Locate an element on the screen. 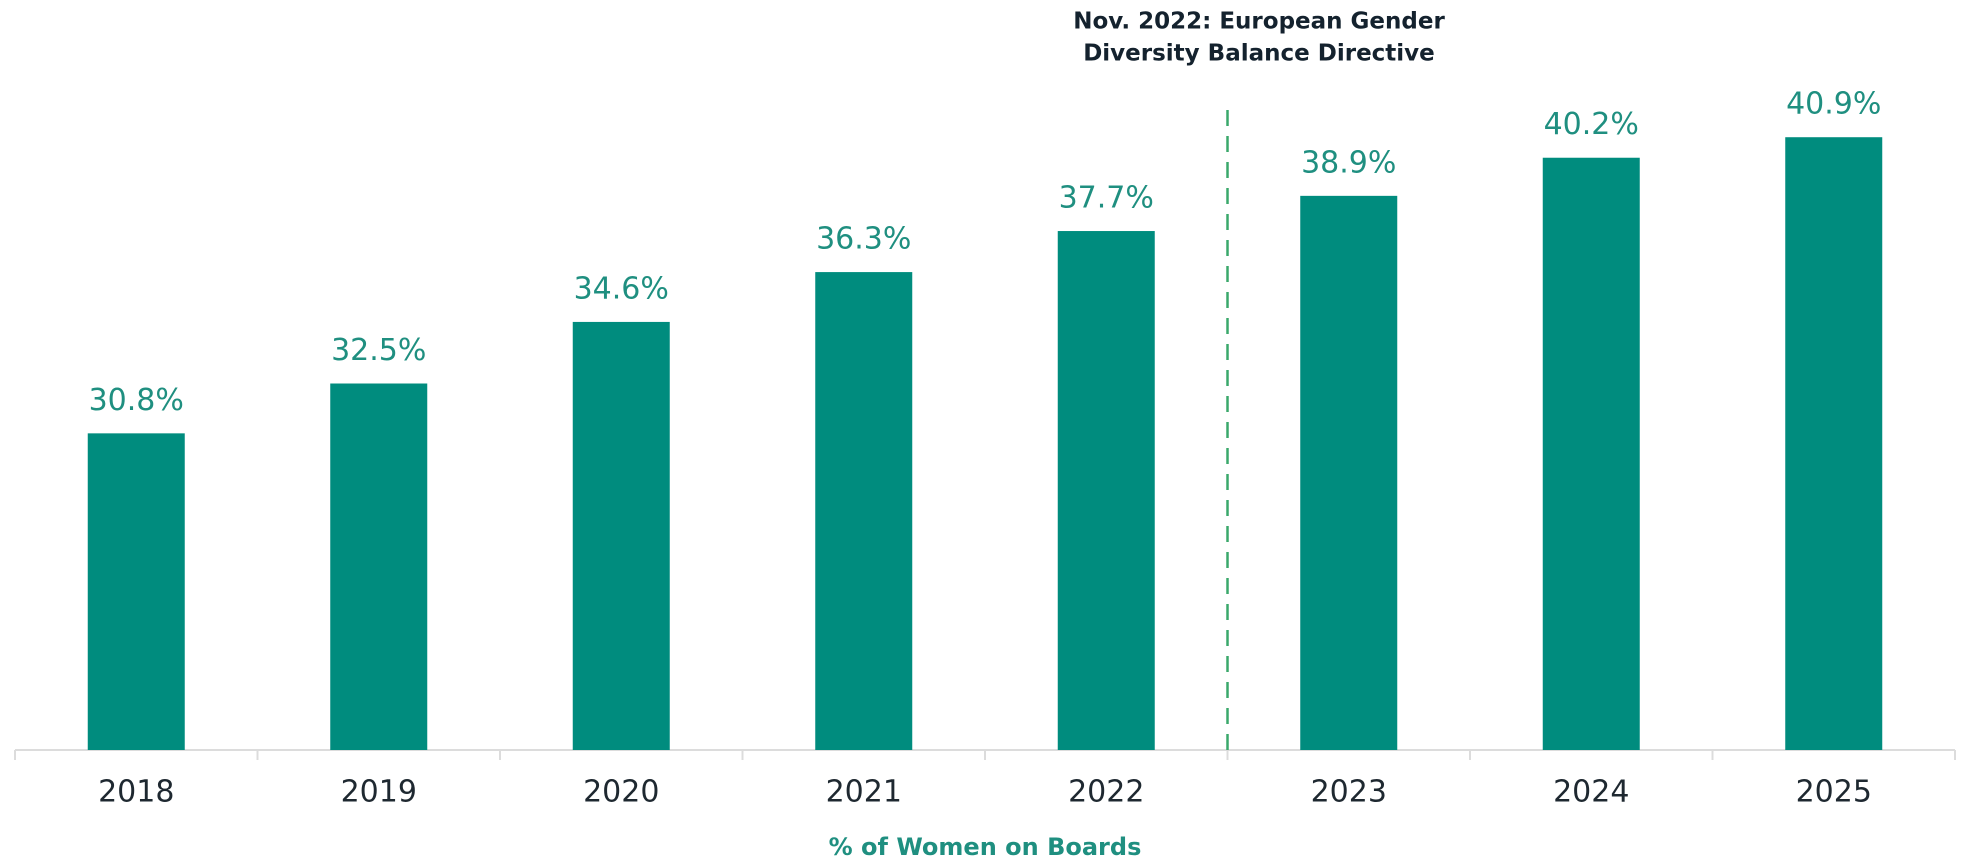 The image size is (1968, 860). value-label: 38.9% is located at coordinates (1348, 162).